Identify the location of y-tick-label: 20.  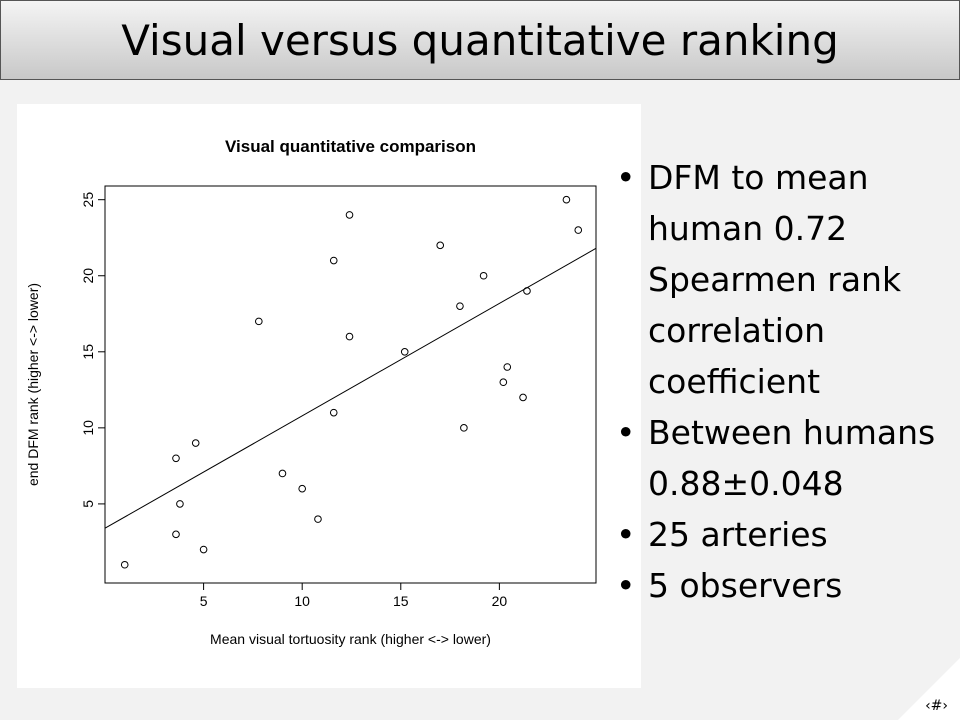
(88, 276).